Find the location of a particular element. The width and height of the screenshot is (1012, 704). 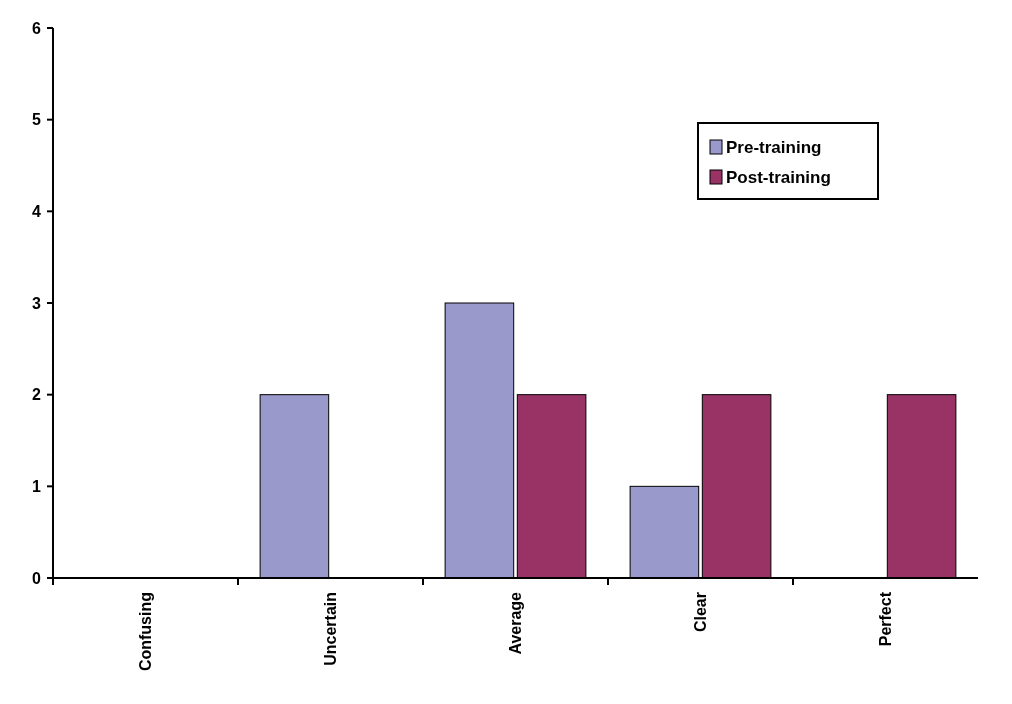

legend-label: Pre-training is located at coordinates (774, 147).